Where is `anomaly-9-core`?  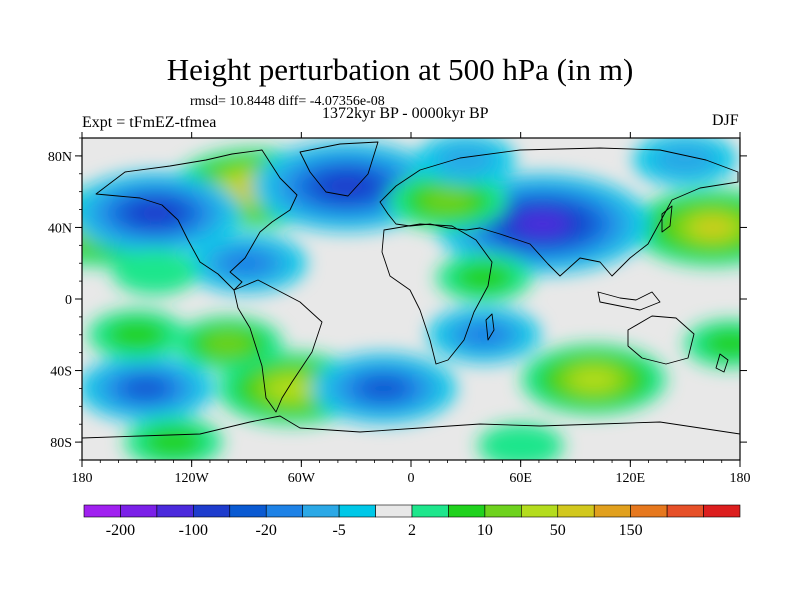 anomaly-9-core is located at coordinates (292, 388).